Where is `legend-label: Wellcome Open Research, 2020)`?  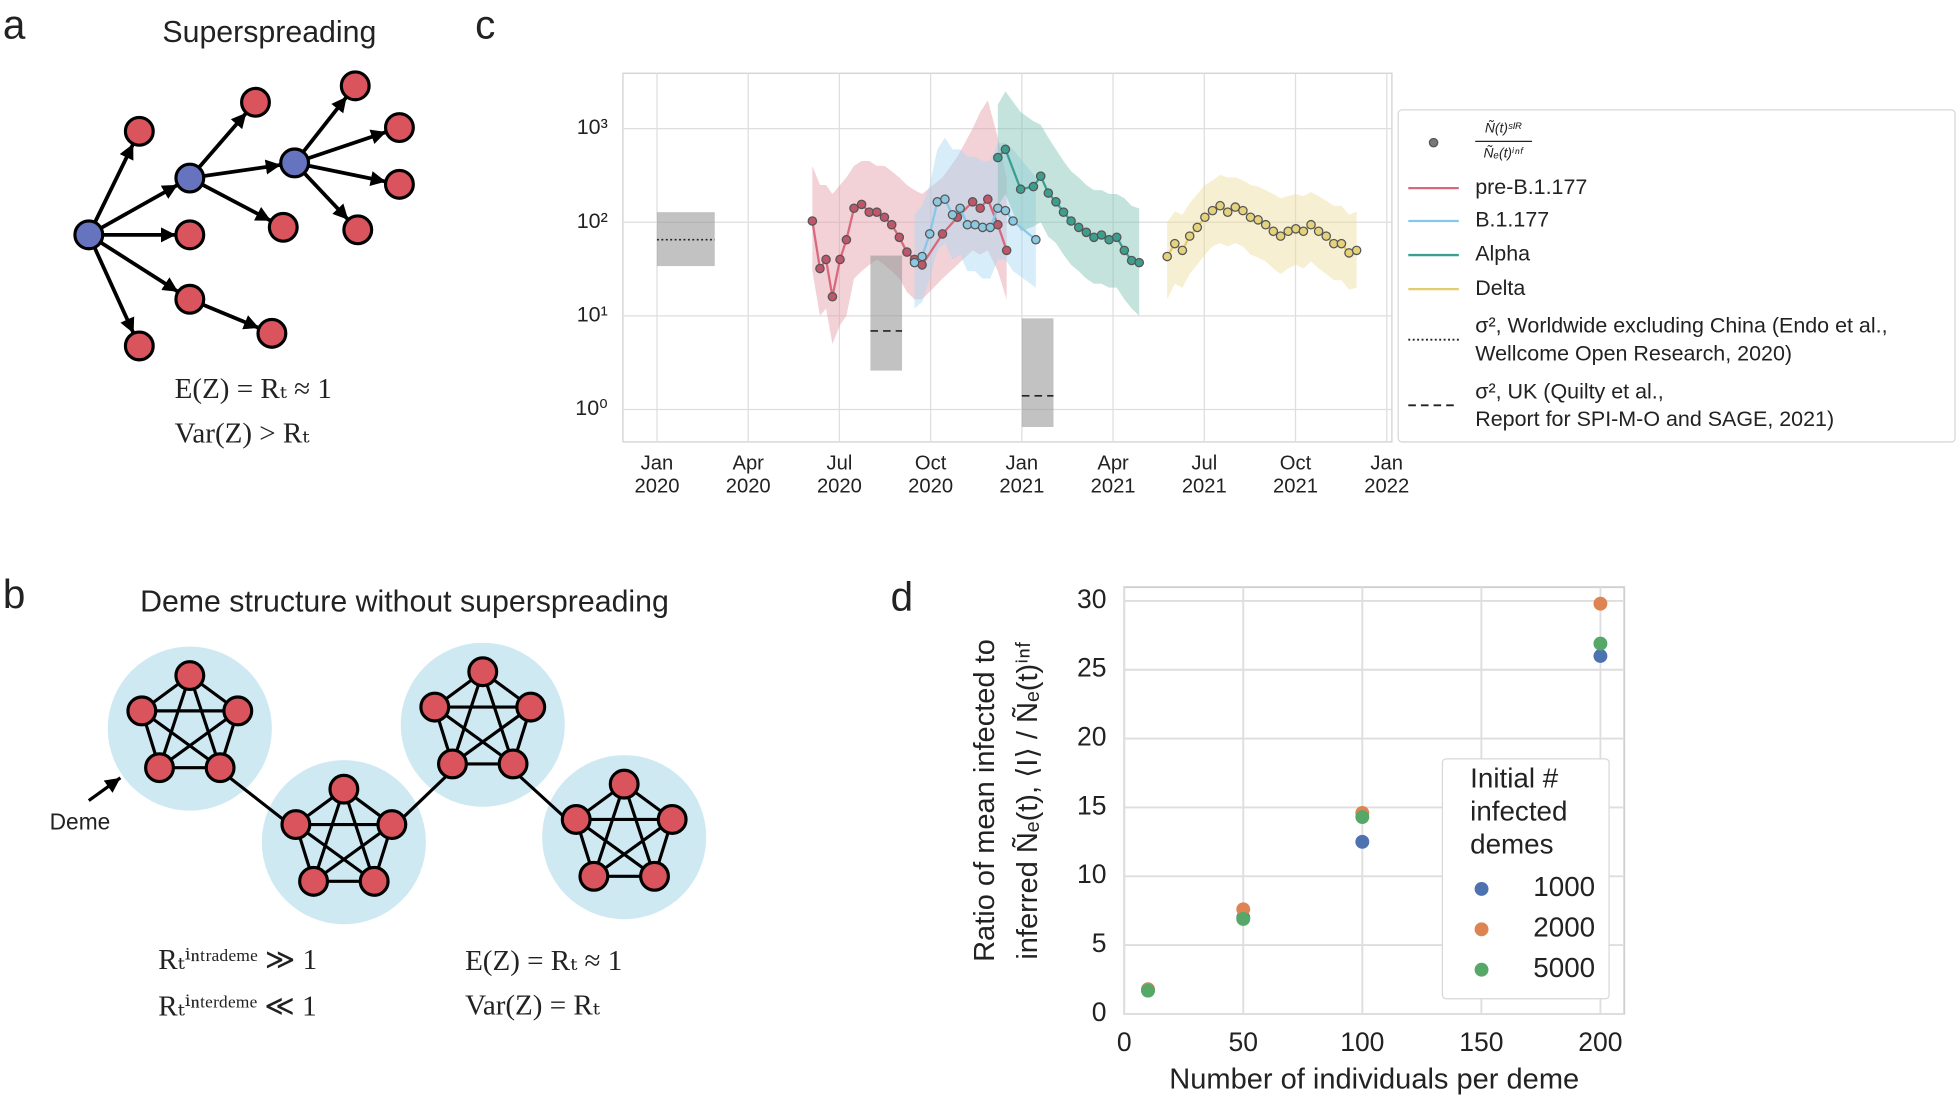 legend-label: Wellcome Open Research, 2020) is located at coordinates (1633, 353).